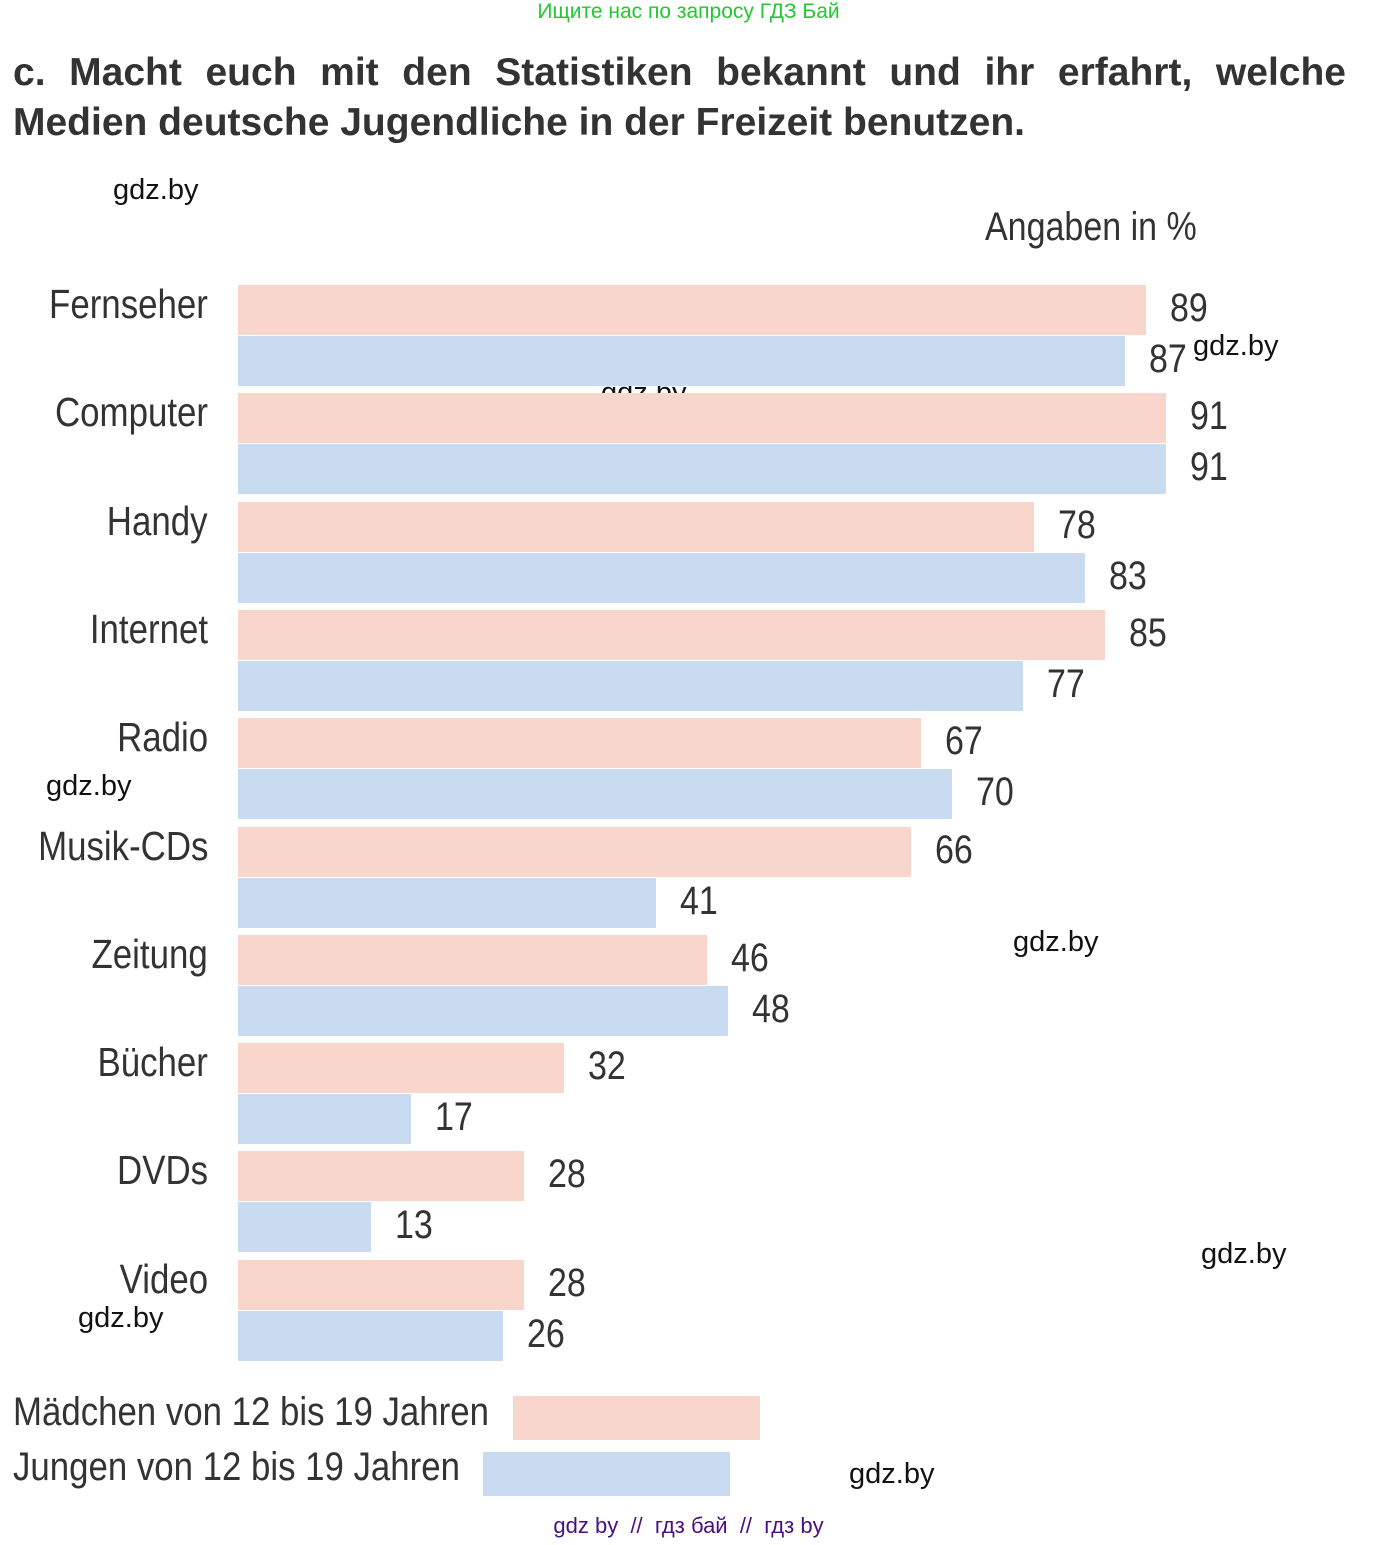  I want to click on bar-girls-handy, so click(636, 526).